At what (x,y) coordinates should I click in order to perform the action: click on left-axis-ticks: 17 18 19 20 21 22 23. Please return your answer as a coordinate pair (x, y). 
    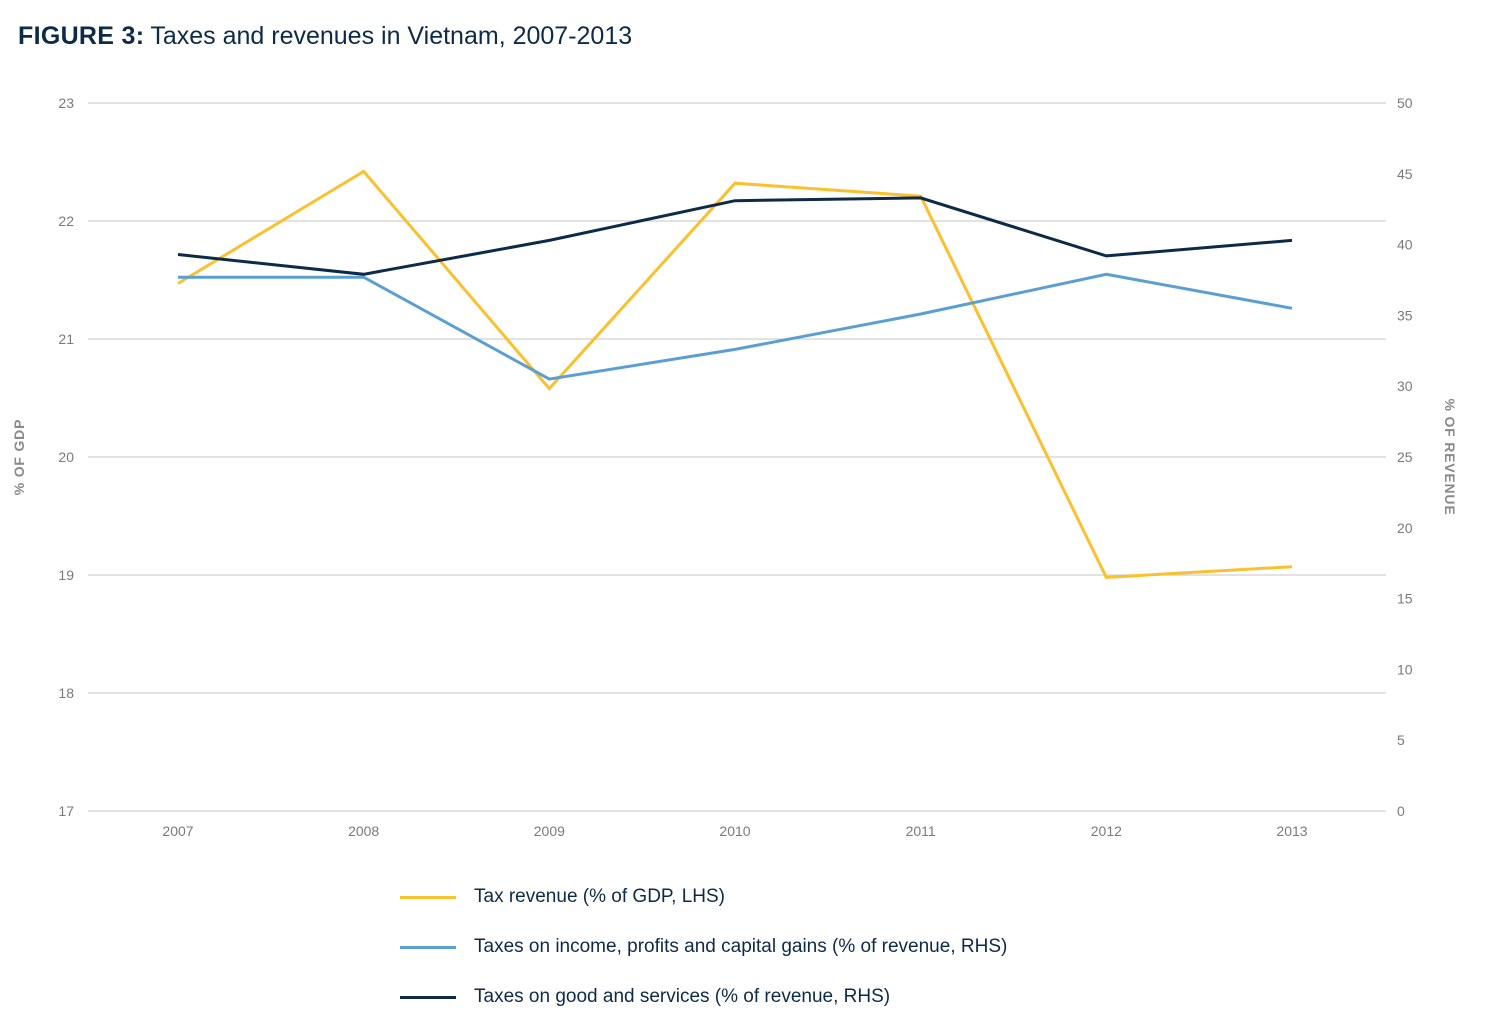
    Looking at the image, I should click on (66, 457).